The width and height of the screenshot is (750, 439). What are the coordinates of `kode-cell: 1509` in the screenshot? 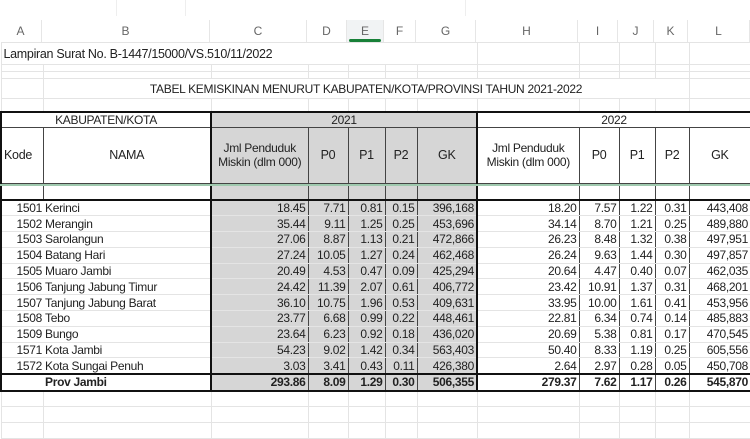 It's located at (21, 334).